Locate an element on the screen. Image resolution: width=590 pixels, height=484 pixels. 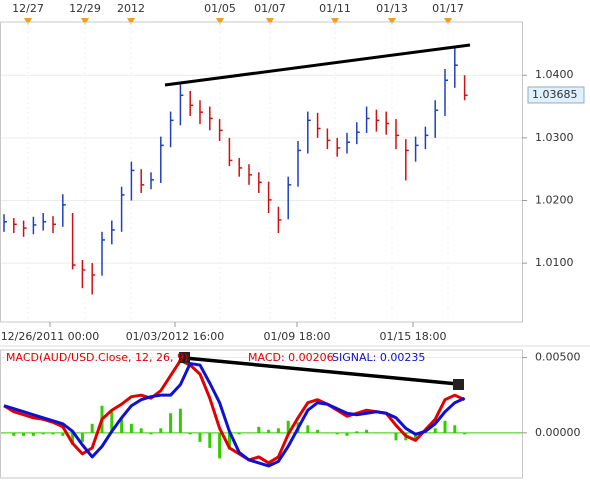
top-date-label: 12/27 is located at coordinates (28, 8).